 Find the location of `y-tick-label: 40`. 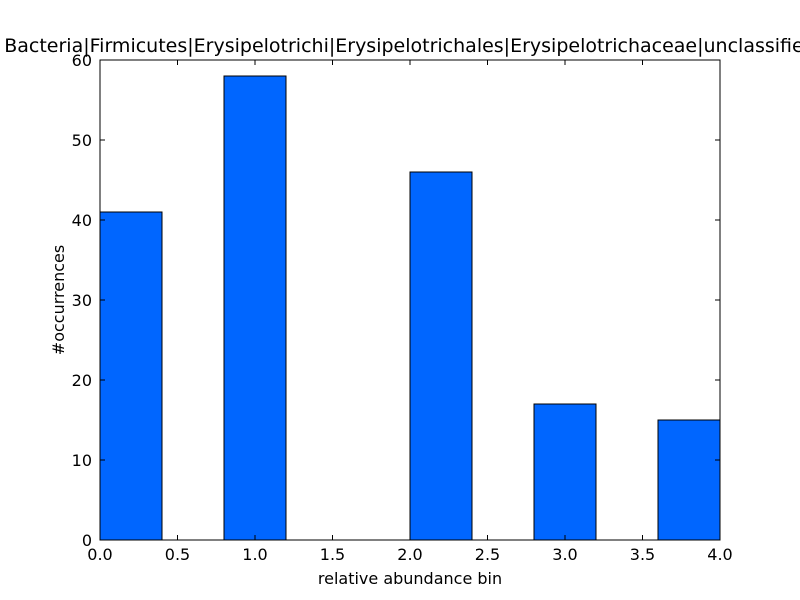

y-tick-label: 40 is located at coordinates (82, 220).